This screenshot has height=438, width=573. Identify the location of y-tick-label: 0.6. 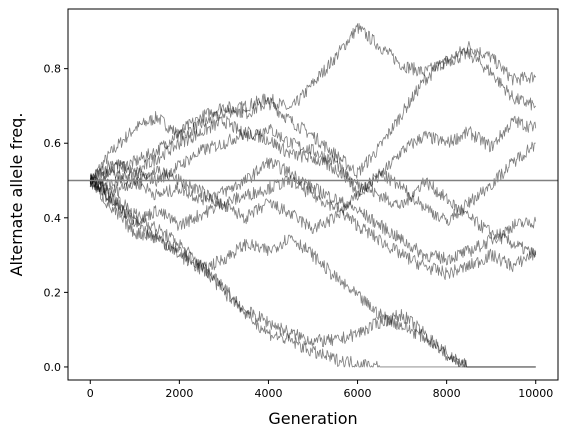
(53, 143).